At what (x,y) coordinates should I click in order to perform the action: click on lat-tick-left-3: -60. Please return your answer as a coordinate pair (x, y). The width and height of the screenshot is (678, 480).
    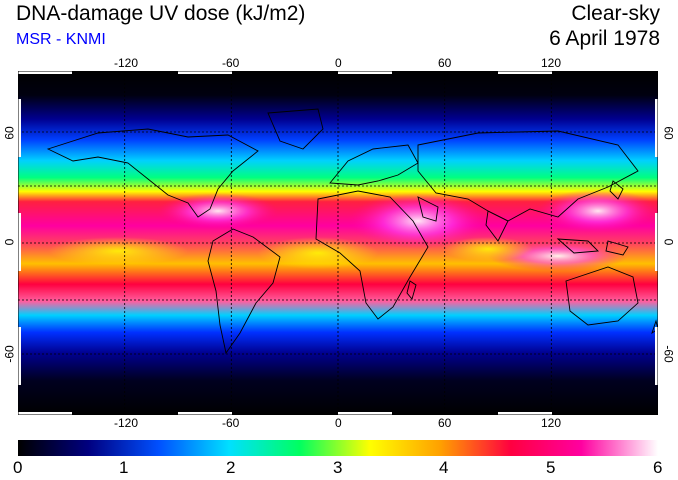
    Looking at the image, I should click on (9, 354).